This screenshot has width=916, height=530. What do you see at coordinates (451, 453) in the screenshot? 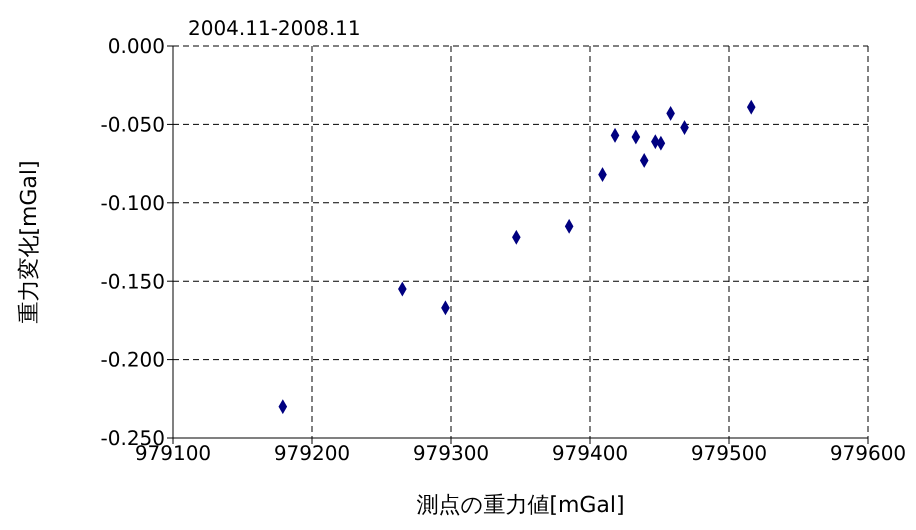
I see `x-tick-label: 979300` at bounding box center [451, 453].